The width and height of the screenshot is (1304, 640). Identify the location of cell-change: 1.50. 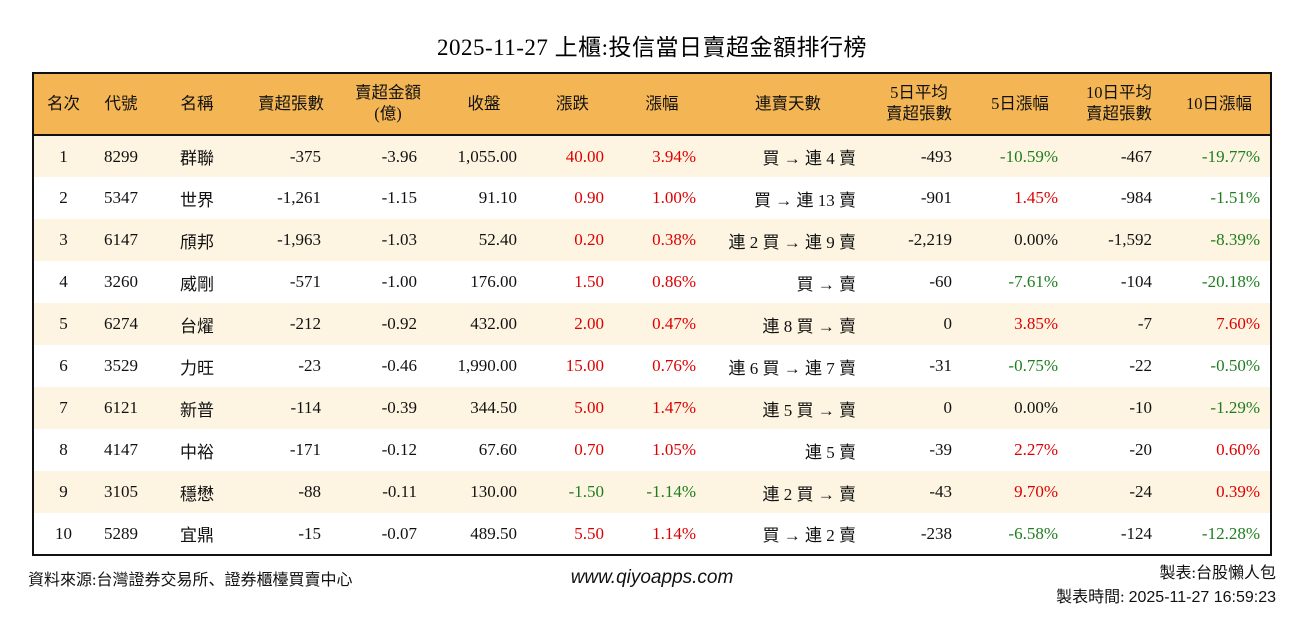
(589, 281).